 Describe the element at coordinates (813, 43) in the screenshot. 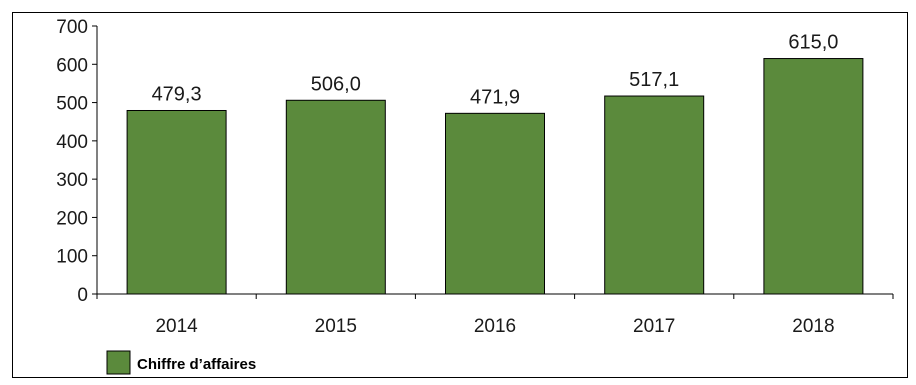

I see `data-label: 615,0` at that location.